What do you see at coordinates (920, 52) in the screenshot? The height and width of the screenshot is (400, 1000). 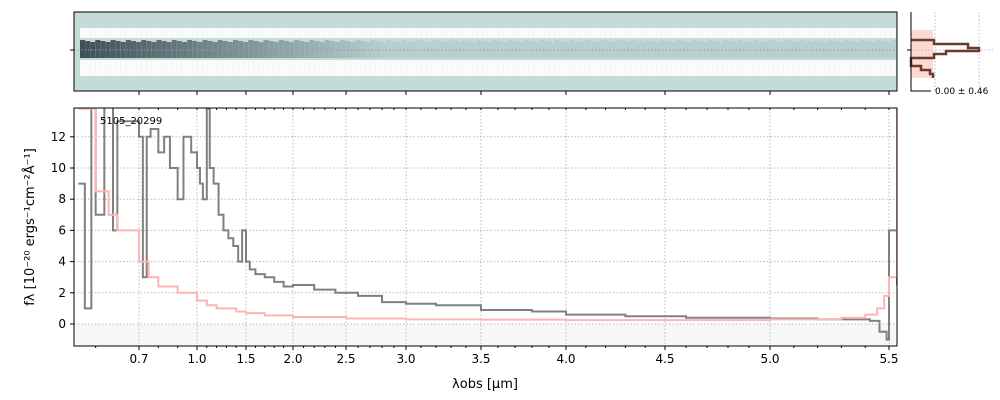 I see `histogram-axes` at bounding box center [920, 52].